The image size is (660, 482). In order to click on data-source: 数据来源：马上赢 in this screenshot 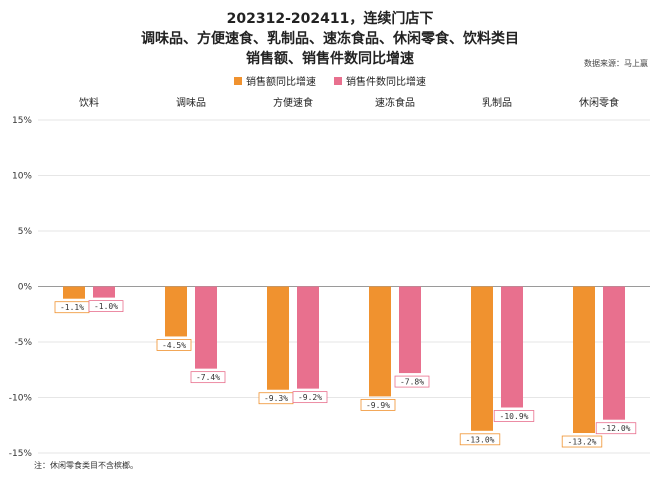, I will do `click(616, 63)`.